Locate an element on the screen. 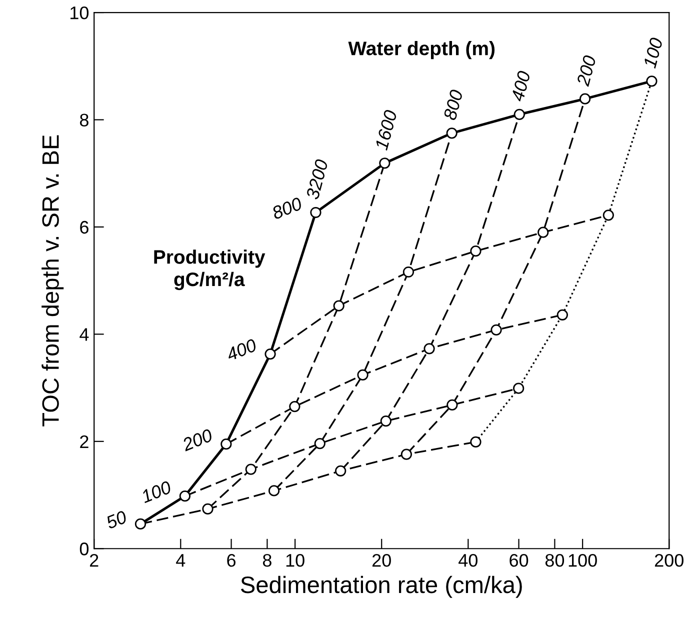  x-tick-label: 20 is located at coordinates (381, 560).